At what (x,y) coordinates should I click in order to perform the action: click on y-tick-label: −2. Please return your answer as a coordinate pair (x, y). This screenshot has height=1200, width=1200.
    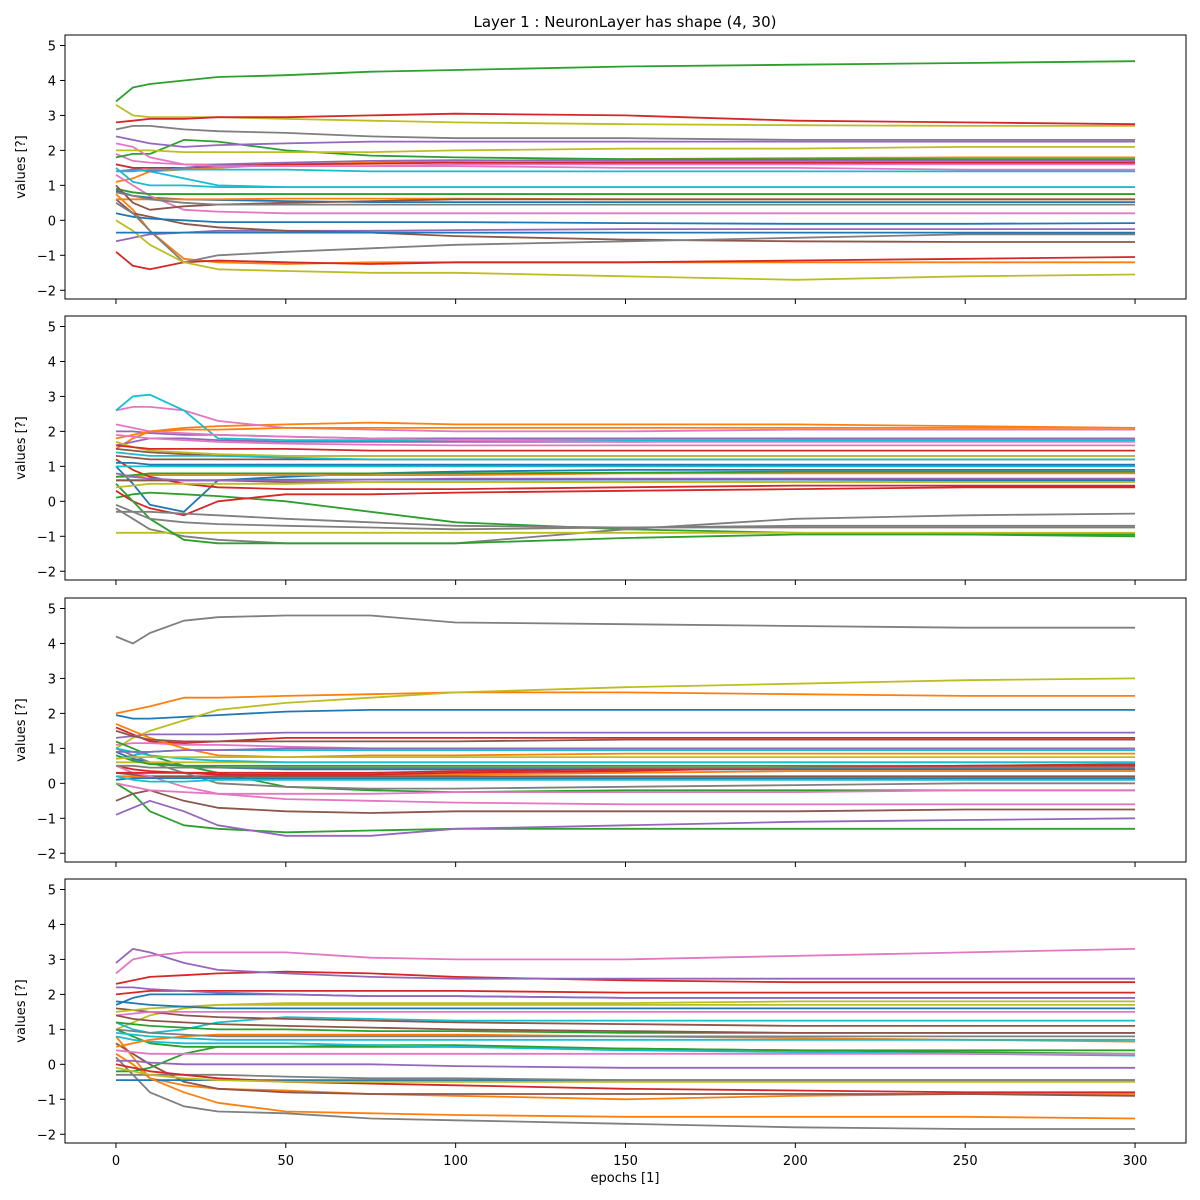
    Looking at the image, I should click on (46, 291).